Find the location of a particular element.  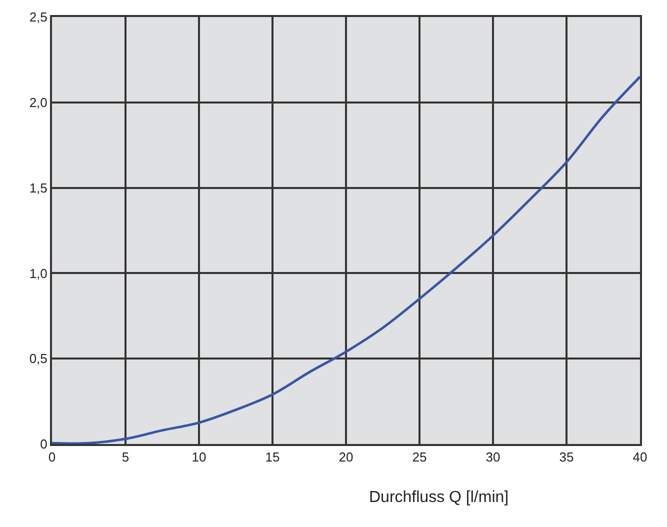

x-tick-label: 5 is located at coordinates (126, 457).